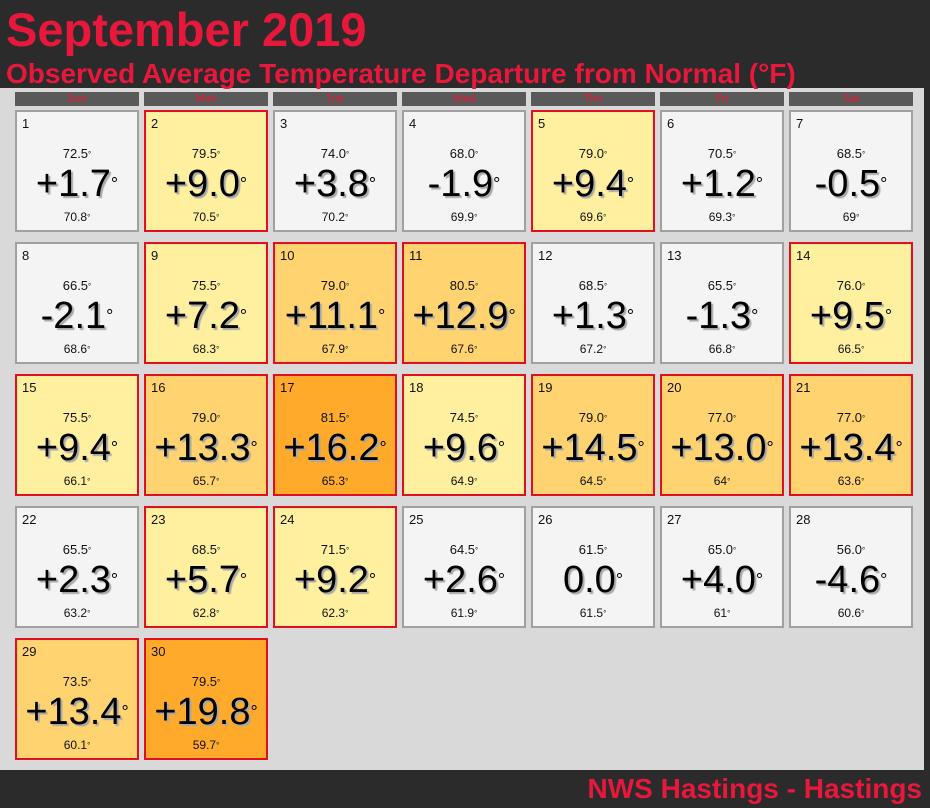 Image resolution: width=930 pixels, height=808 pixels. What do you see at coordinates (589, 580) in the screenshot?
I see `departure-value: 0.0` at bounding box center [589, 580].